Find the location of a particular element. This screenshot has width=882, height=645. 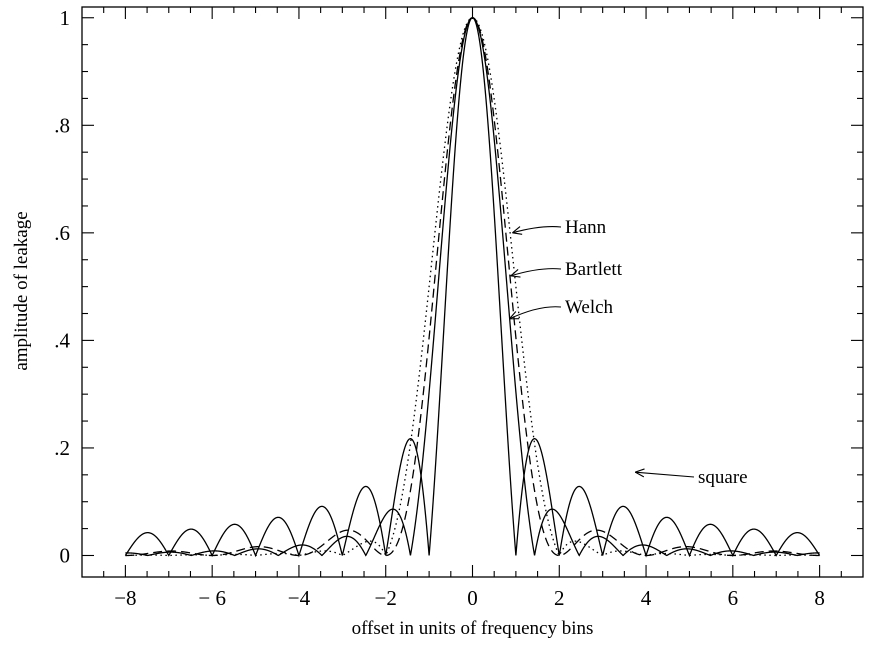

y-tick-label: .8 is located at coordinates (62, 125).